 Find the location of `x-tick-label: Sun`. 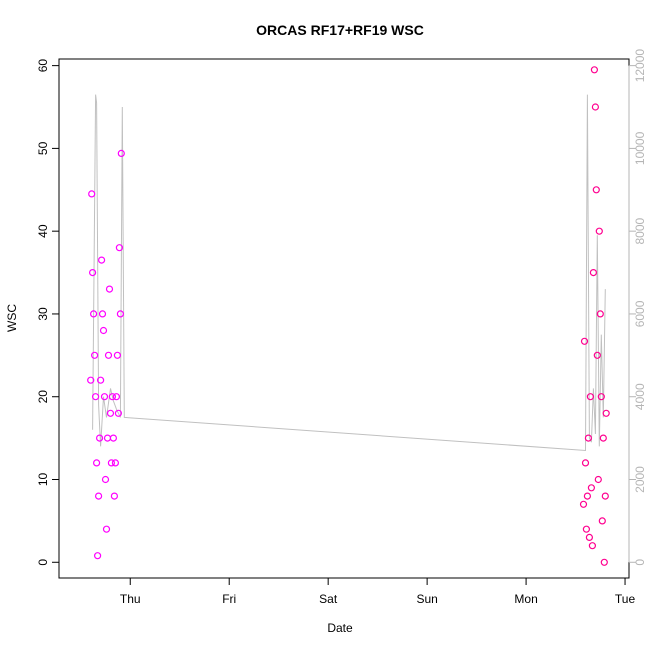

x-tick-label: Sun is located at coordinates (426, 599).